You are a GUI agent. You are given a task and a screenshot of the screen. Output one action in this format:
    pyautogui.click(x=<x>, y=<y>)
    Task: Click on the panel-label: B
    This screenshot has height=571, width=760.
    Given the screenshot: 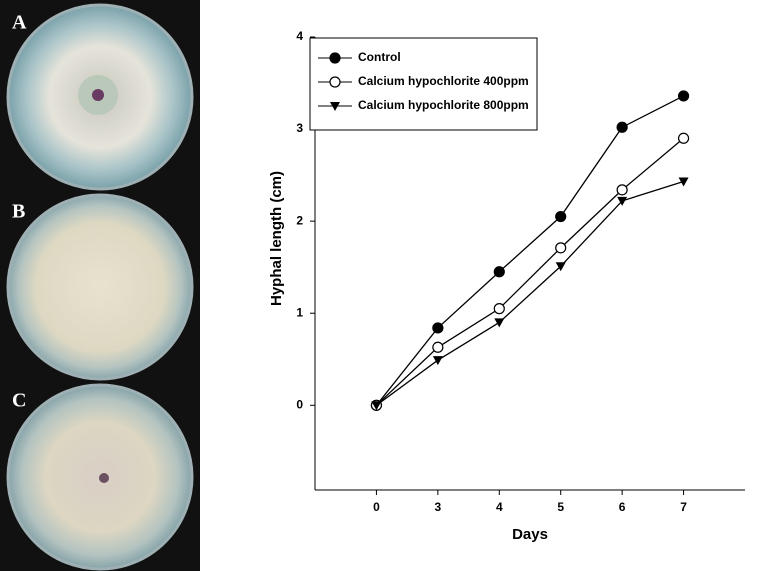 What is the action you would take?
    pyautogui.click(x=18, y=212)
    